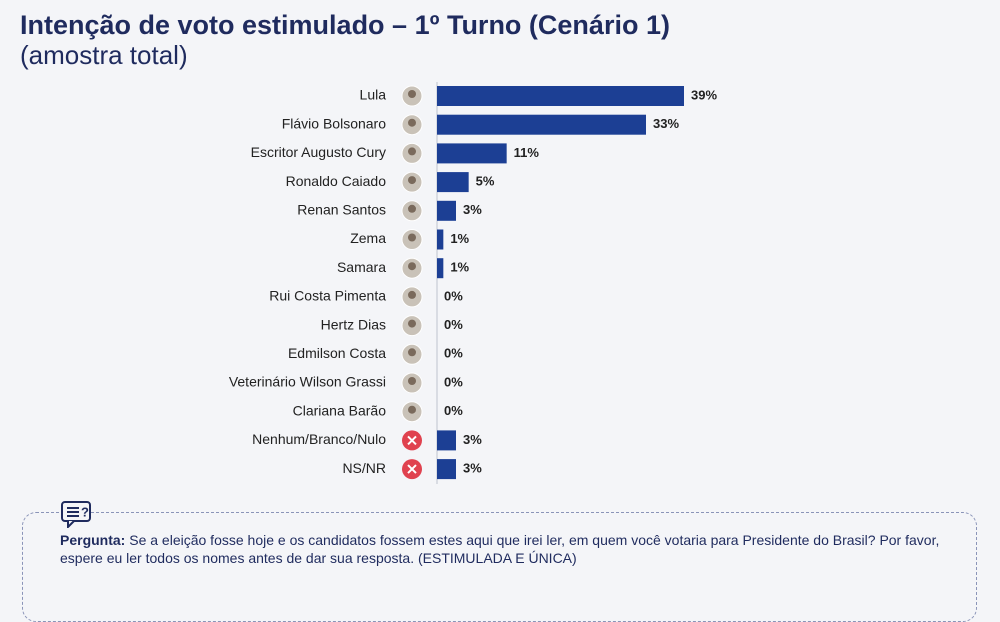 This screenshot has width=1000, height=622. I want to click on value-label: 39%, so click(704, 94).